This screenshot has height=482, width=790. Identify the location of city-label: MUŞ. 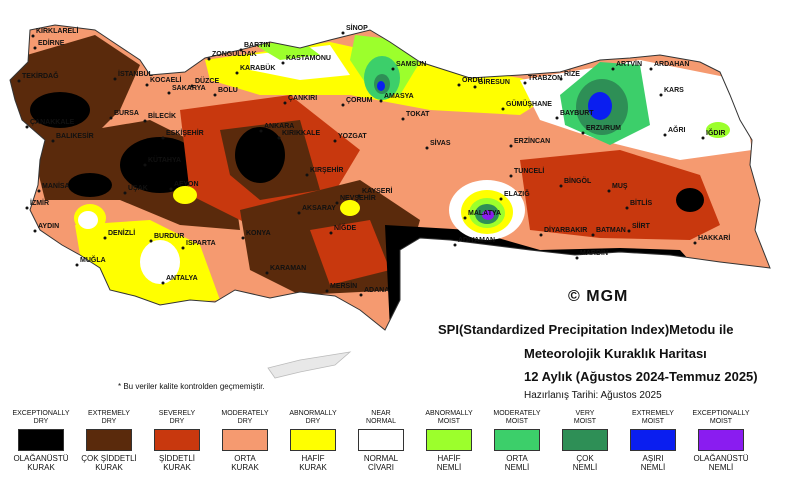
(620, 186).